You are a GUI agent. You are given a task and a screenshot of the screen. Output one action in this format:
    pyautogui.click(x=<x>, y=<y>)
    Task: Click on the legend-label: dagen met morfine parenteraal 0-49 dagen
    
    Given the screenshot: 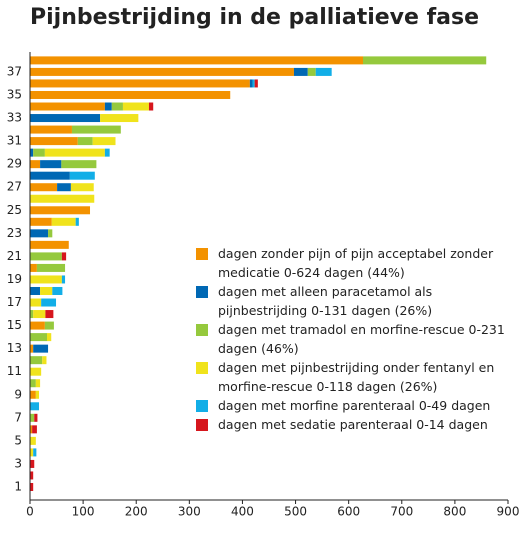 What is the action you would take?
    pyautogui.click(x=354, y=405)
    